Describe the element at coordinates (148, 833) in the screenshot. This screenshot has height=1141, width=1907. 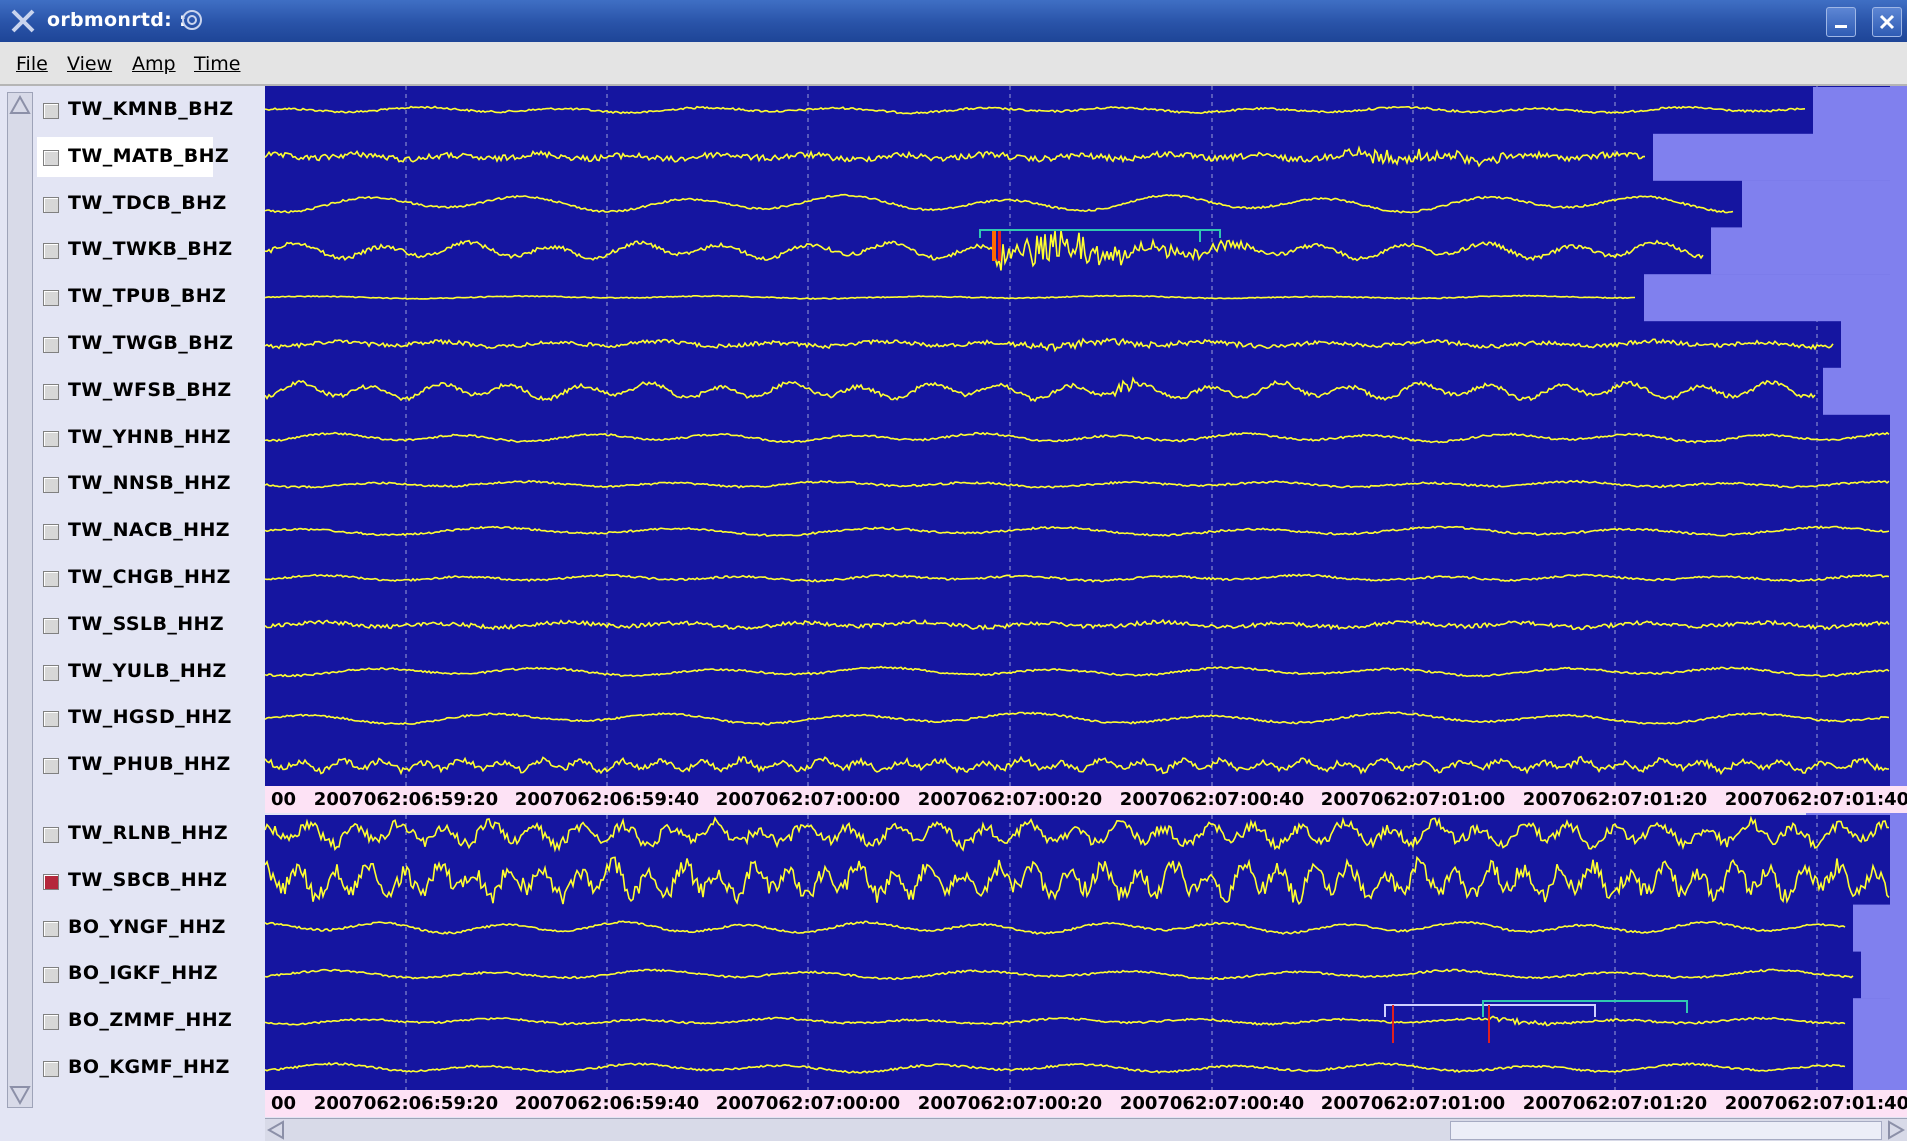
I see `station-label: TW_RLNB_HHZ` at that location.